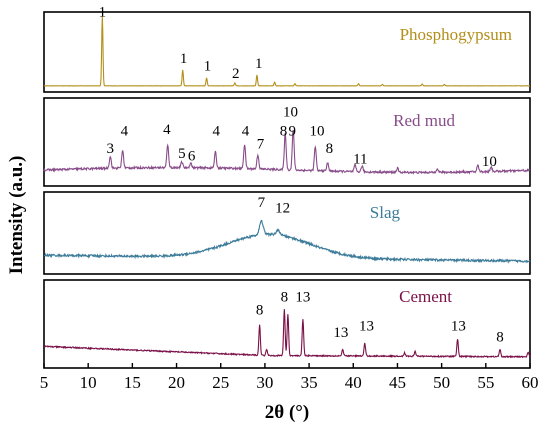 This screenshot has width=550, height=430. I want to click on x-tick-label: 10, so click(88, 382).